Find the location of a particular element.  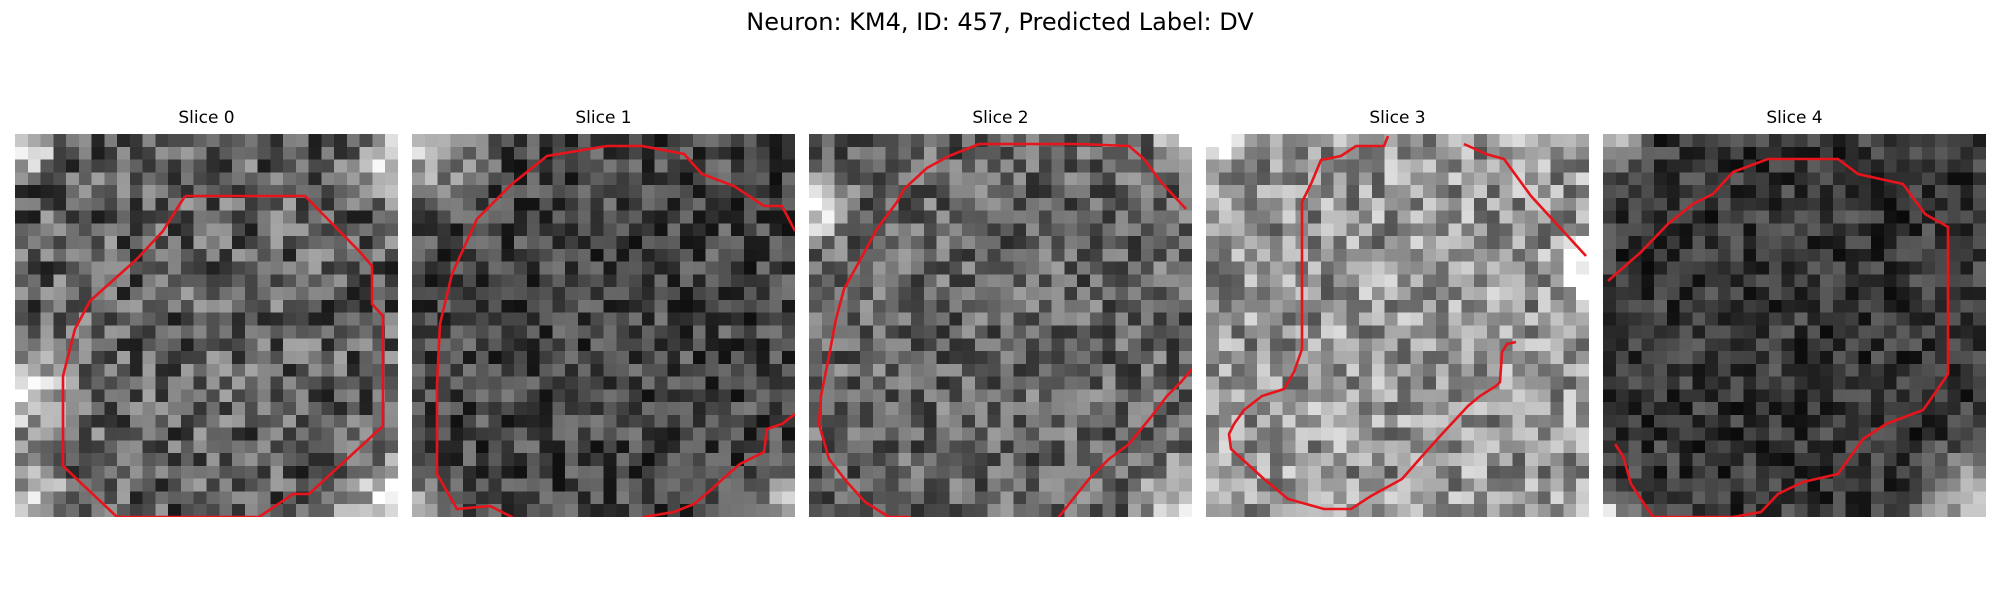

slice-panel-2: Slice 2 is located at coordinates (1000, 313).